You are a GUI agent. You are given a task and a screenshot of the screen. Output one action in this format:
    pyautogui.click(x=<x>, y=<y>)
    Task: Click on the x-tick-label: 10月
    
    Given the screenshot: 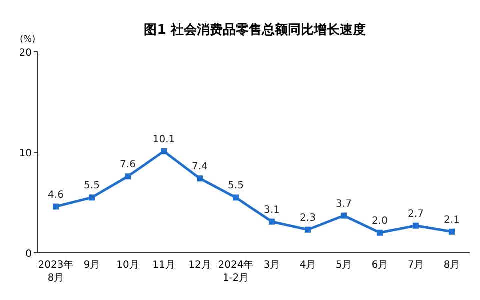 What is the action you would take?
    pyautogui.click(x=128, y=265)
    